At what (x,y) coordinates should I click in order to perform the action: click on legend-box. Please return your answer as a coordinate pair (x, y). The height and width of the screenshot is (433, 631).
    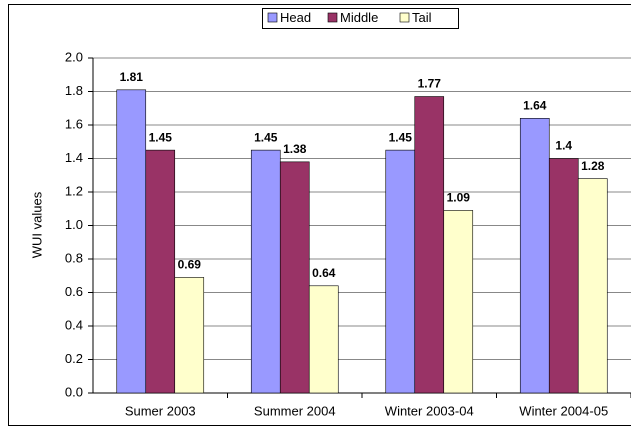
    Looking at the image, I should click on (360, 18).